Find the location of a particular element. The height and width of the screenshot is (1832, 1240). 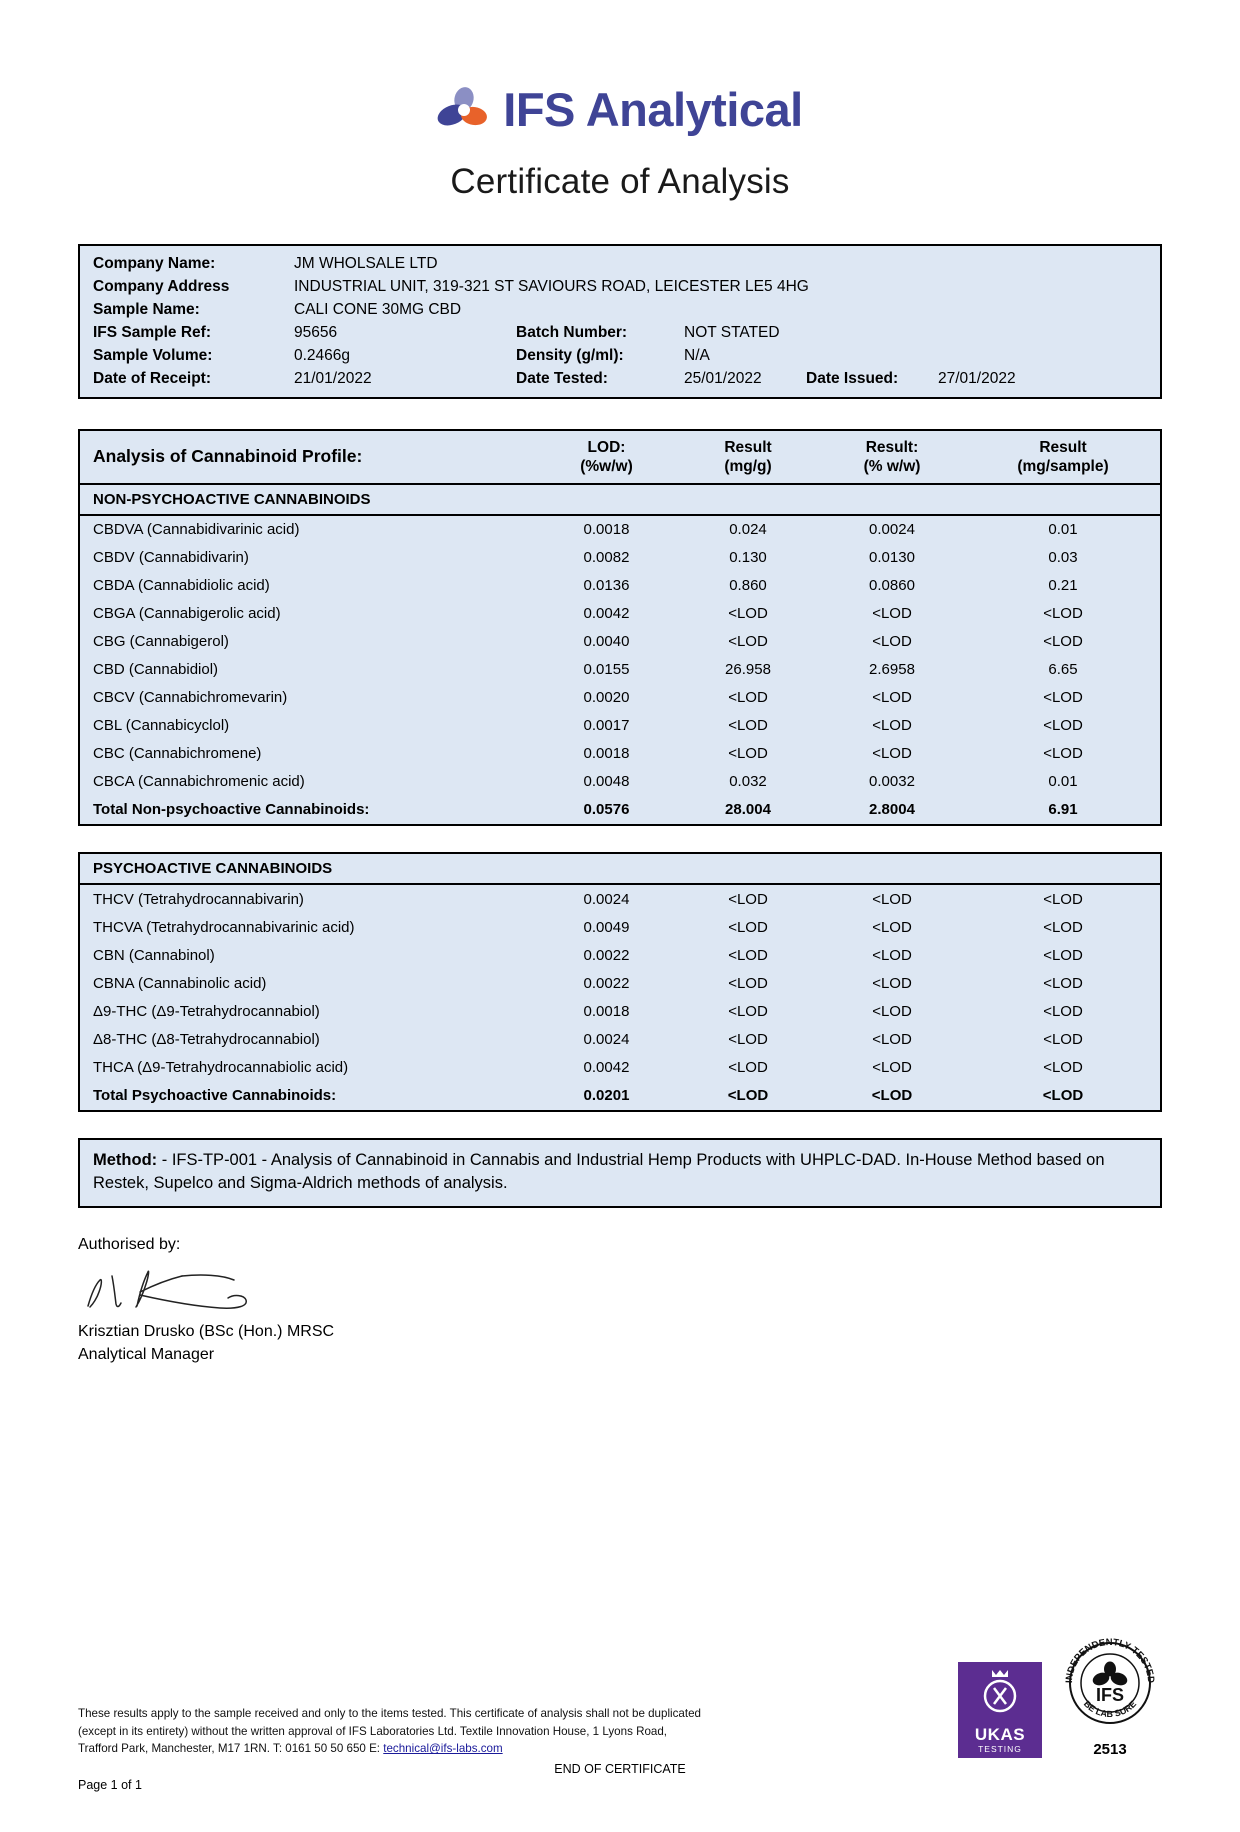

analyte-name: CBDA (Cannabidiolic acid) is located at coordinates (181, 586).